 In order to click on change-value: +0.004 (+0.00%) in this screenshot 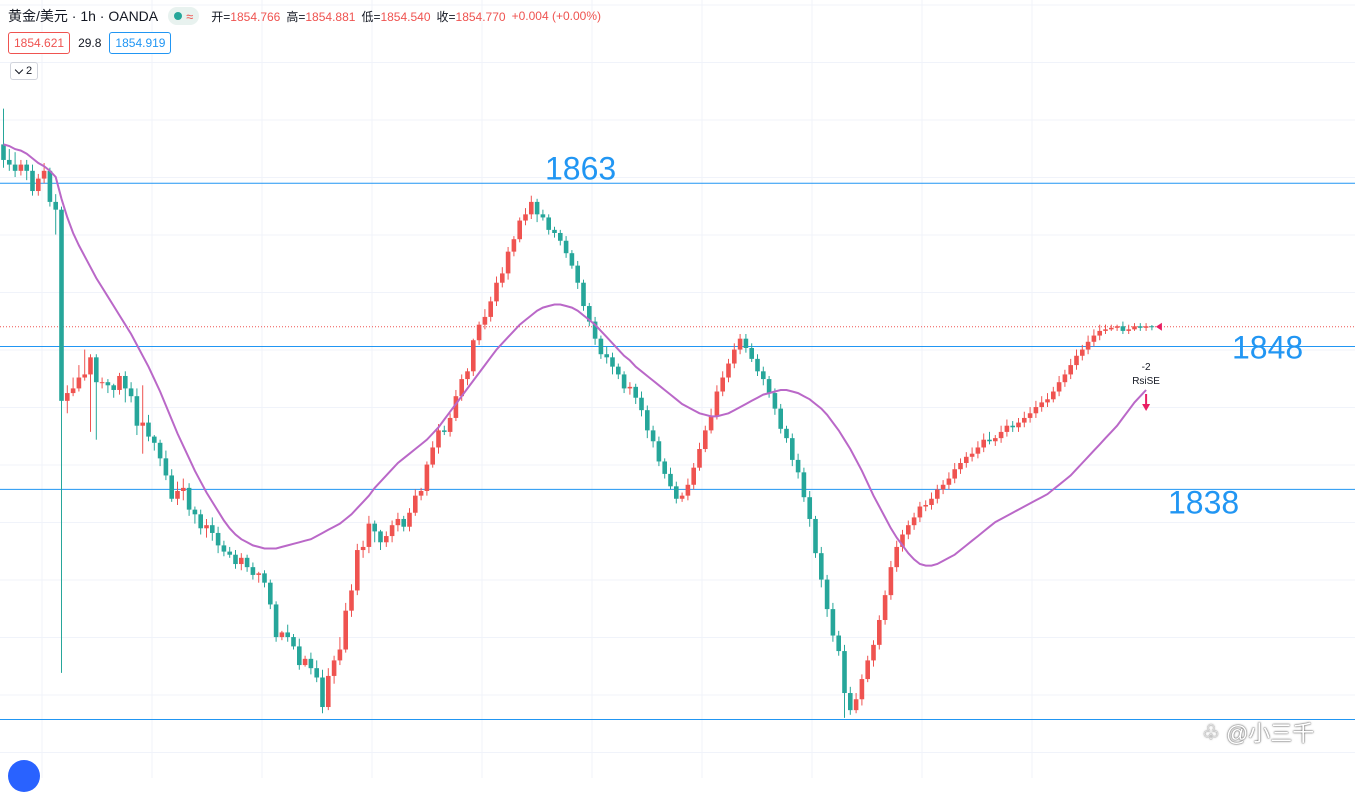, I will do `click(556, 16)`.